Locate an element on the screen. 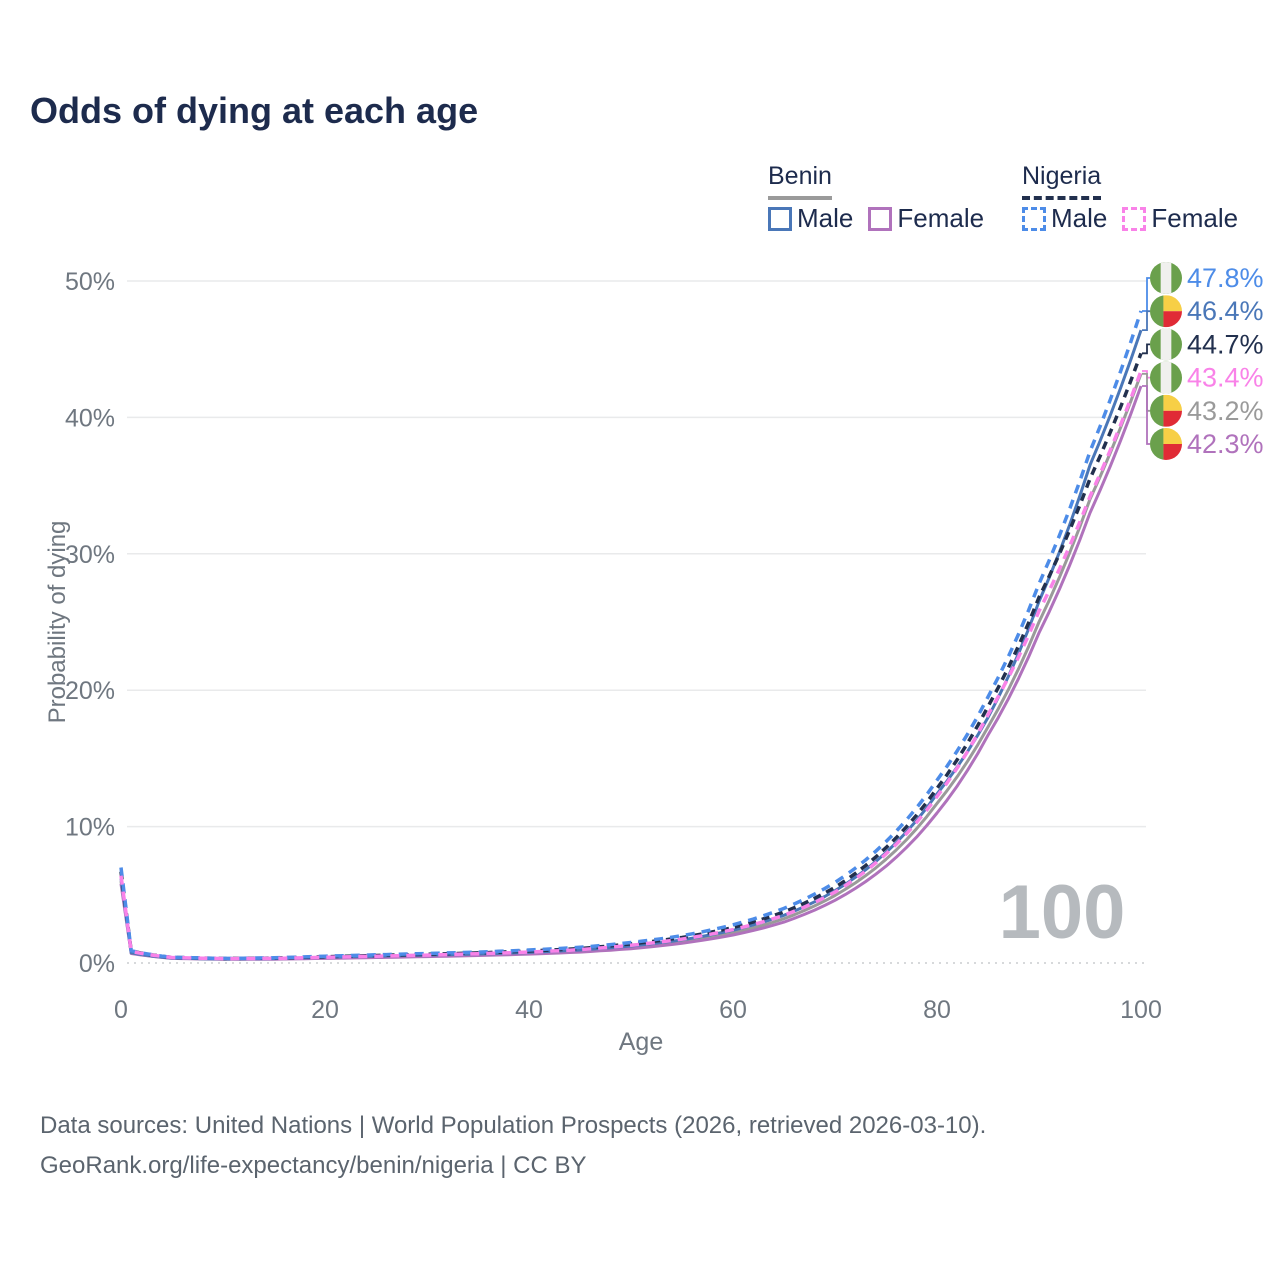 Image resolution: width=1280 pixels, height=1280 pixels. legend-group-benin: Benin Male Female is located at coordinates (876, 198).